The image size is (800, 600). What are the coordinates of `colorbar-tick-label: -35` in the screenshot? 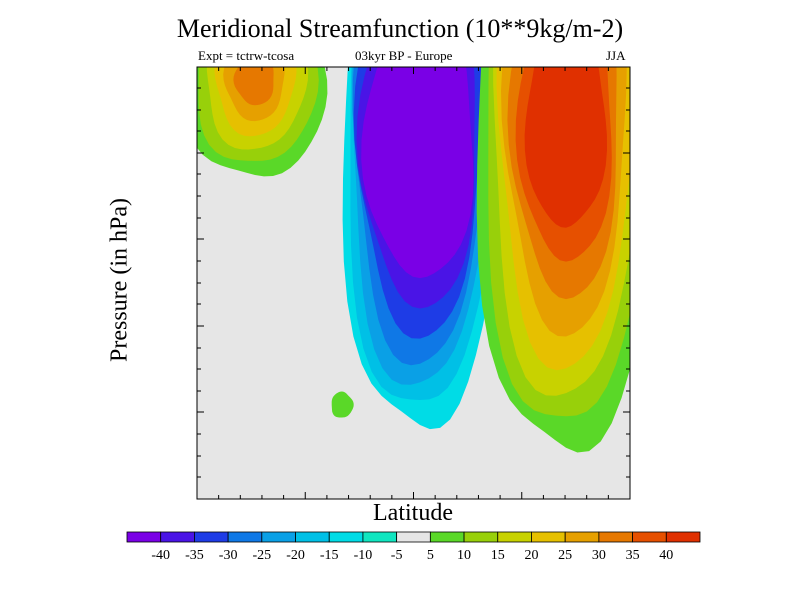 It's located at (194, 555).